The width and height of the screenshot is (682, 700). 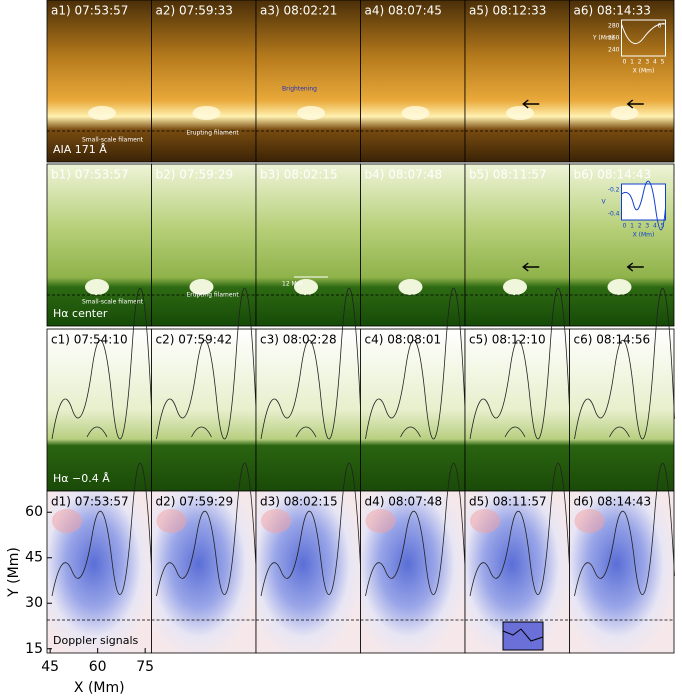 I want to click on panel-title: b4) 08:07:48, so click(x=404, y=175).